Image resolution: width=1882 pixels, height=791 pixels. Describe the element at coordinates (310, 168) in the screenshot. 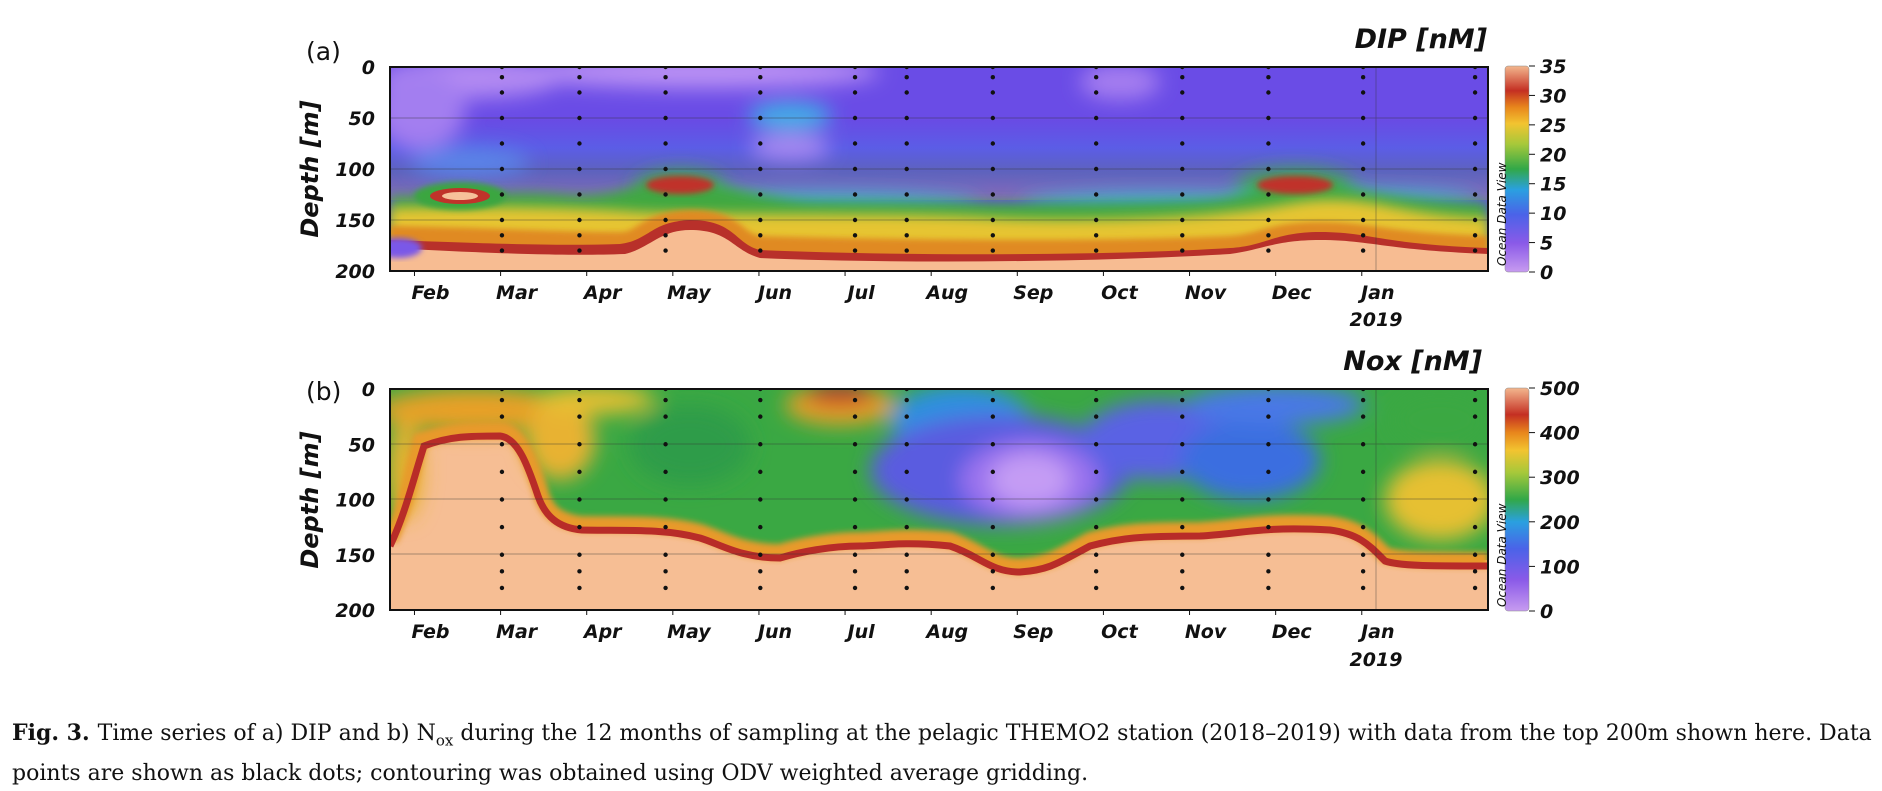

I see `y-axis-label-a: Depth [m]` at that location.